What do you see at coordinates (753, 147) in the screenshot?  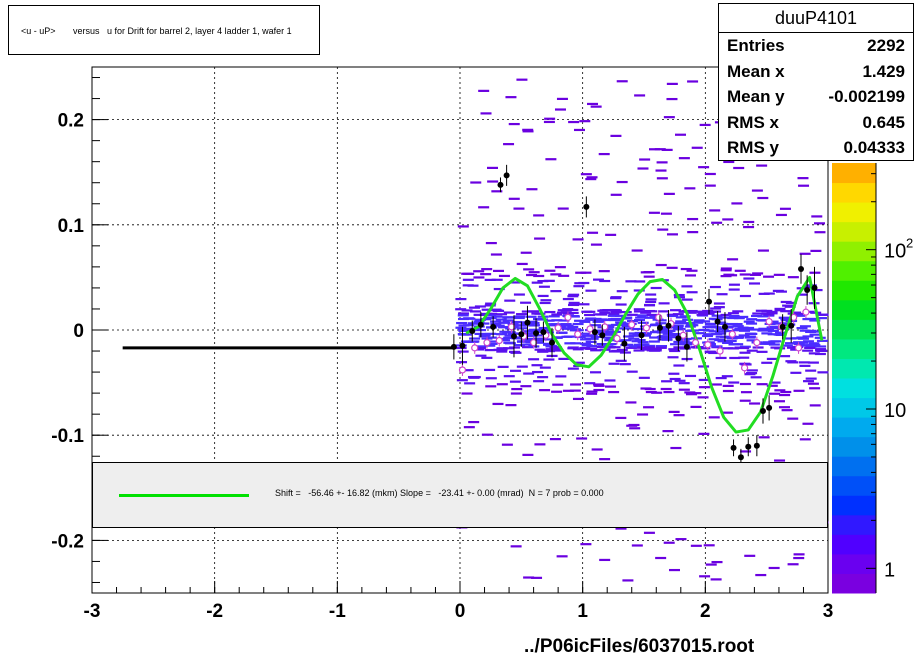 I see `stats-label: RMS y` at bounding box center [753, 147].